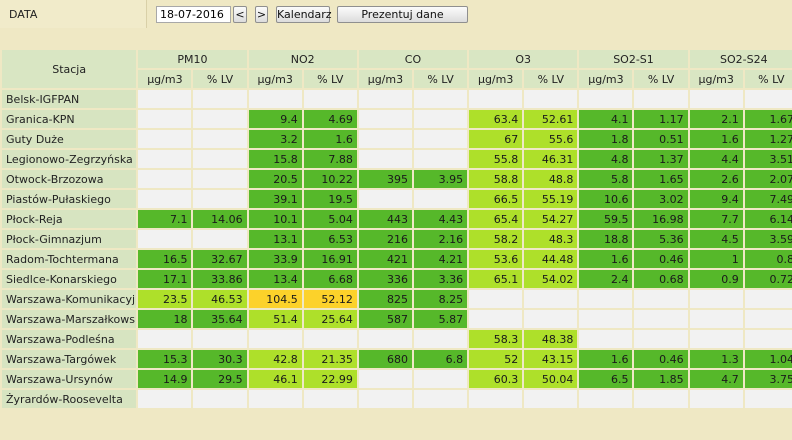 The image size is (792, 440). What do you see at coordinates (716, 379) in the screenshot?
I see `cell-value-concentration: 4.7` at bounding box center [716, 379].